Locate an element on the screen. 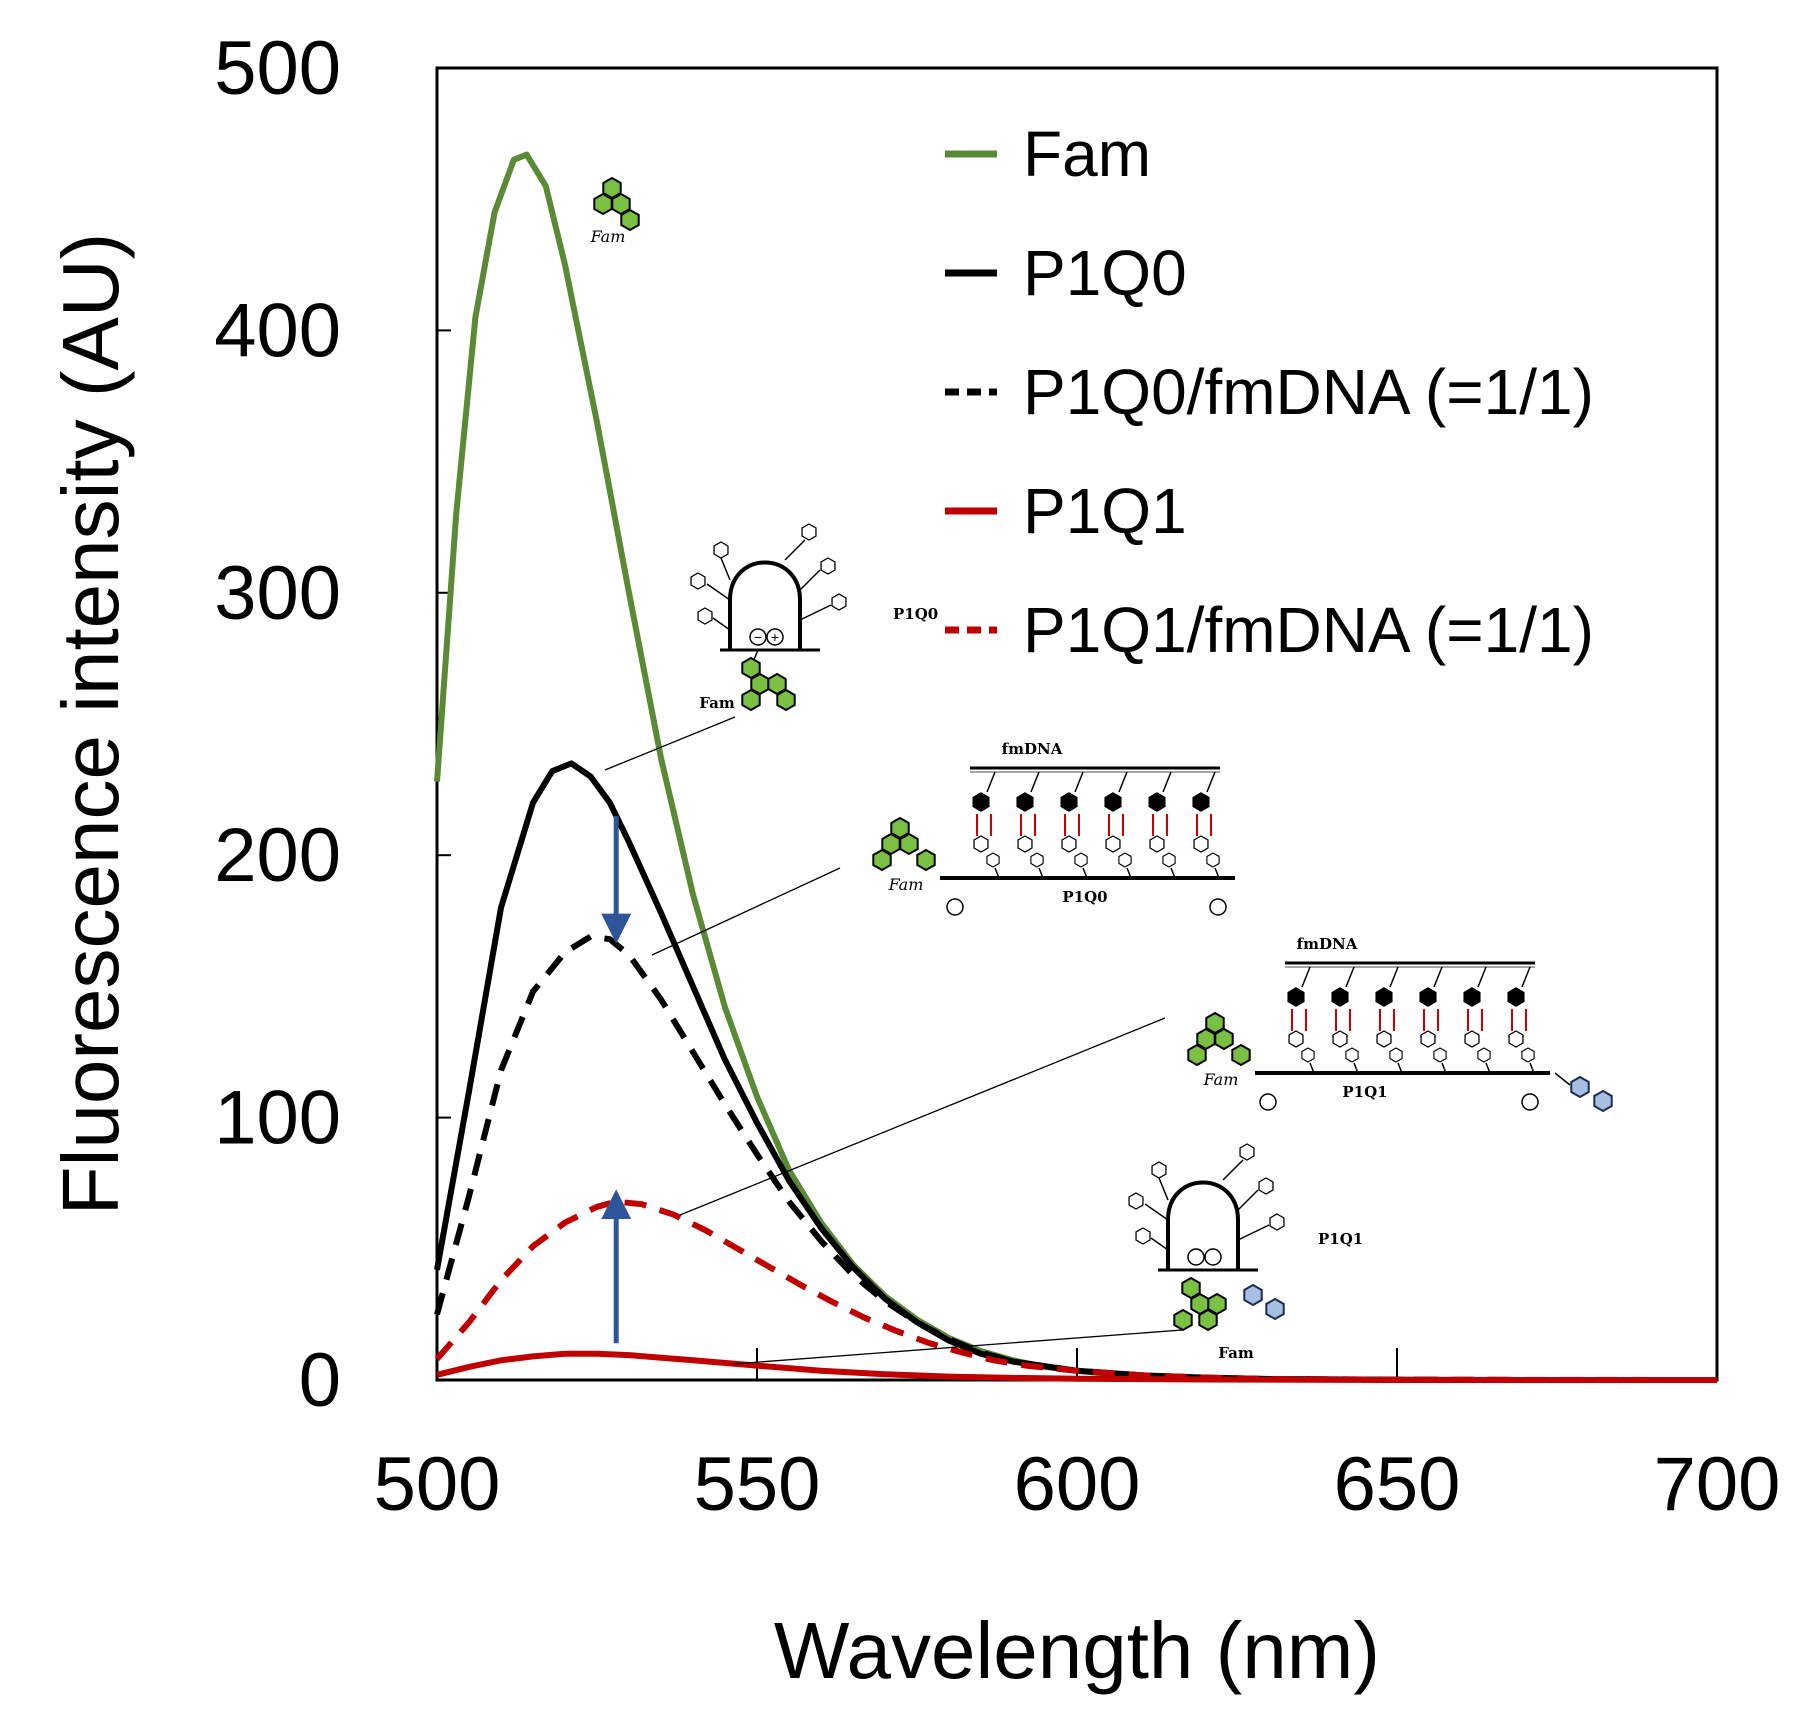 This screenshot has width=1816, height=1716. p1q1-fmdna-duplex-diagram: fmDNA P1Q1 Fam is located at coordinates (1400, 1023).